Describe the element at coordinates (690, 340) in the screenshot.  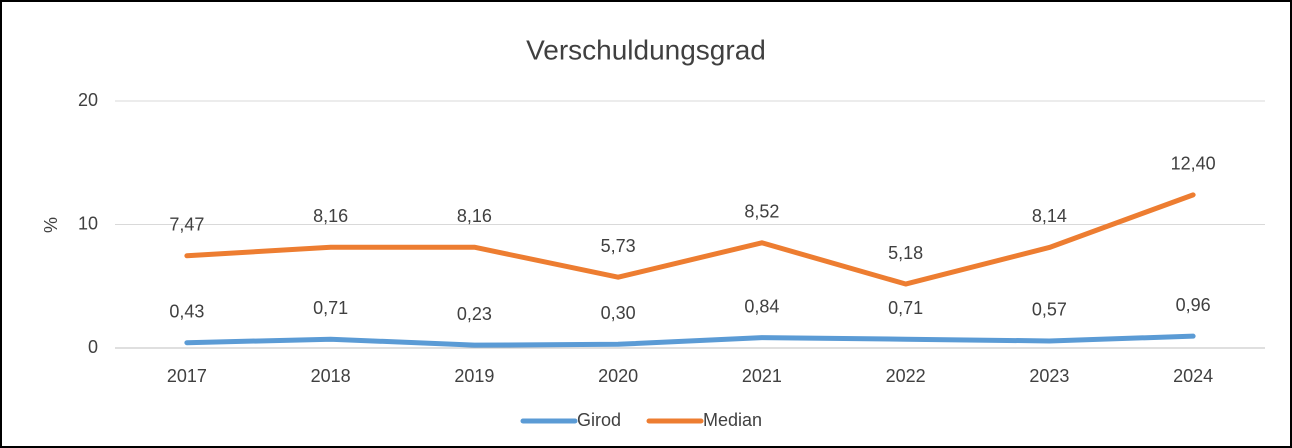
I see `series-line` at that location.